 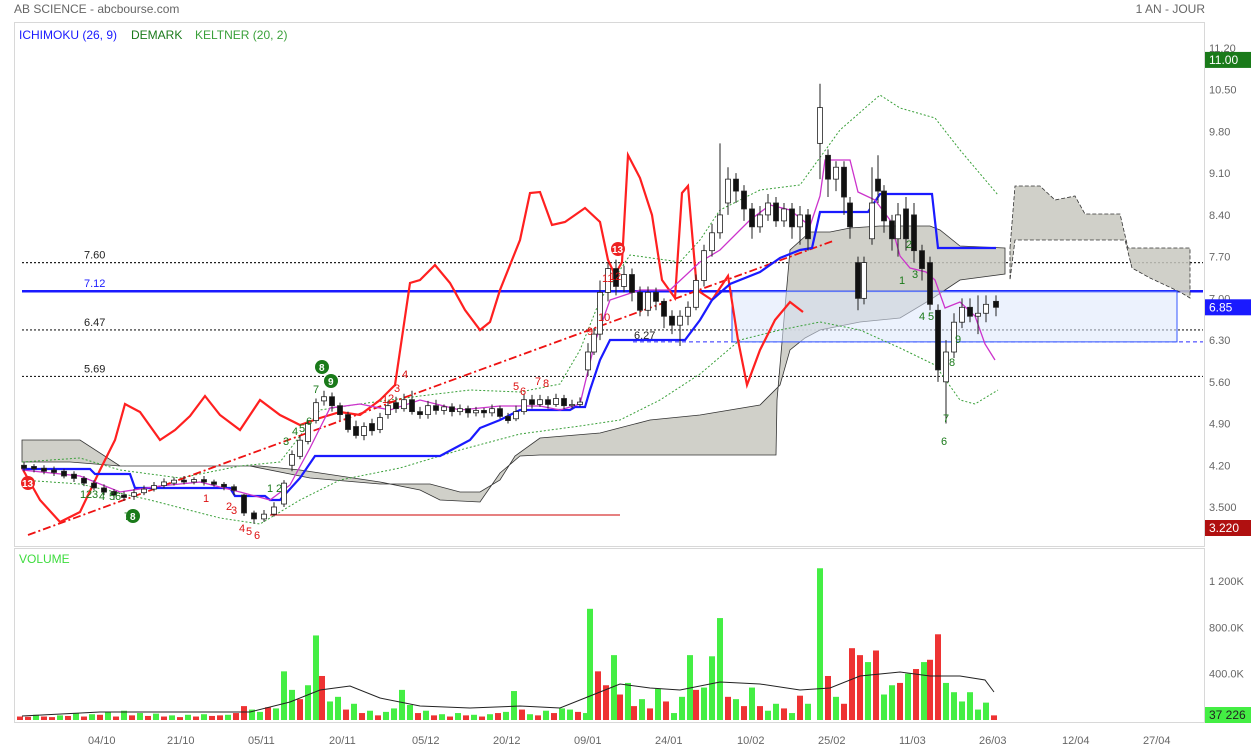 I want to click on level-label: 6.47, so click(x=94, y=323).